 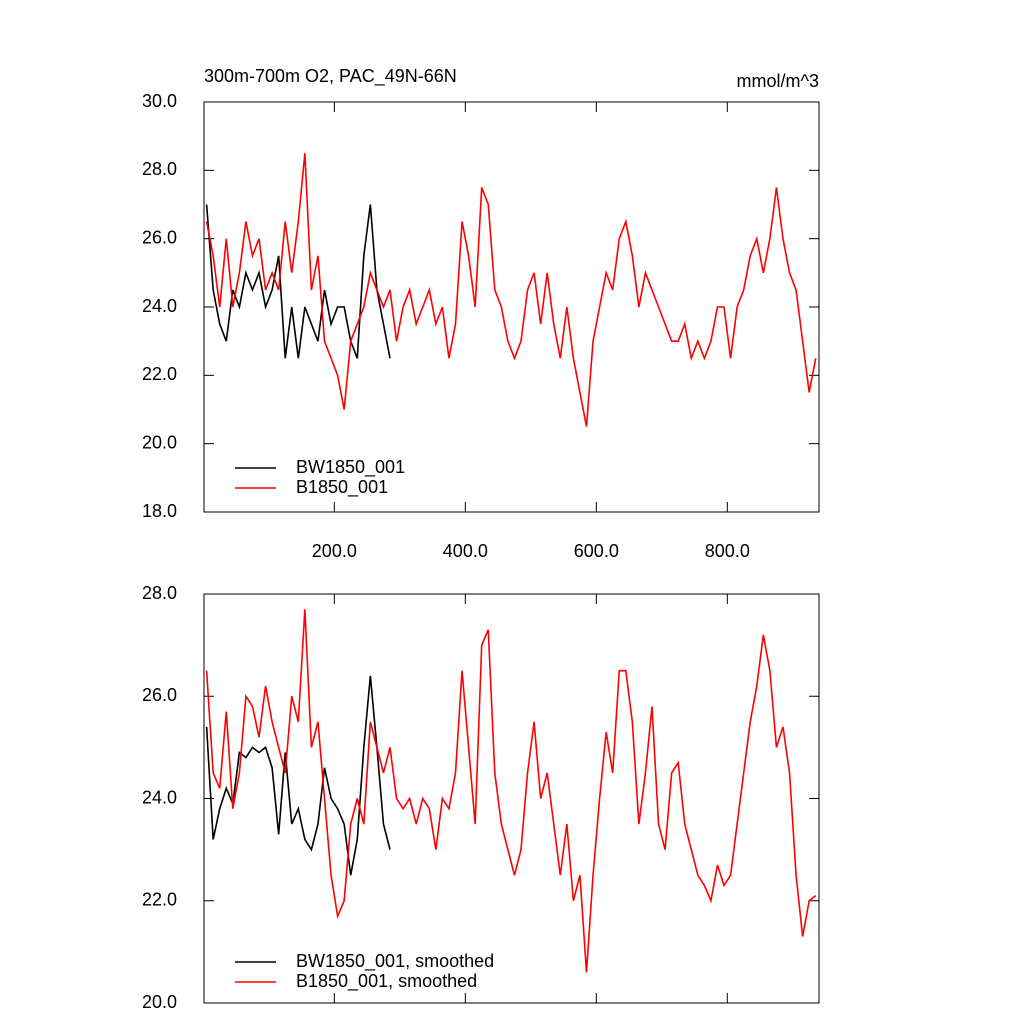 I want to click on legend-label: B1850_001, so click(x=342, y=487).